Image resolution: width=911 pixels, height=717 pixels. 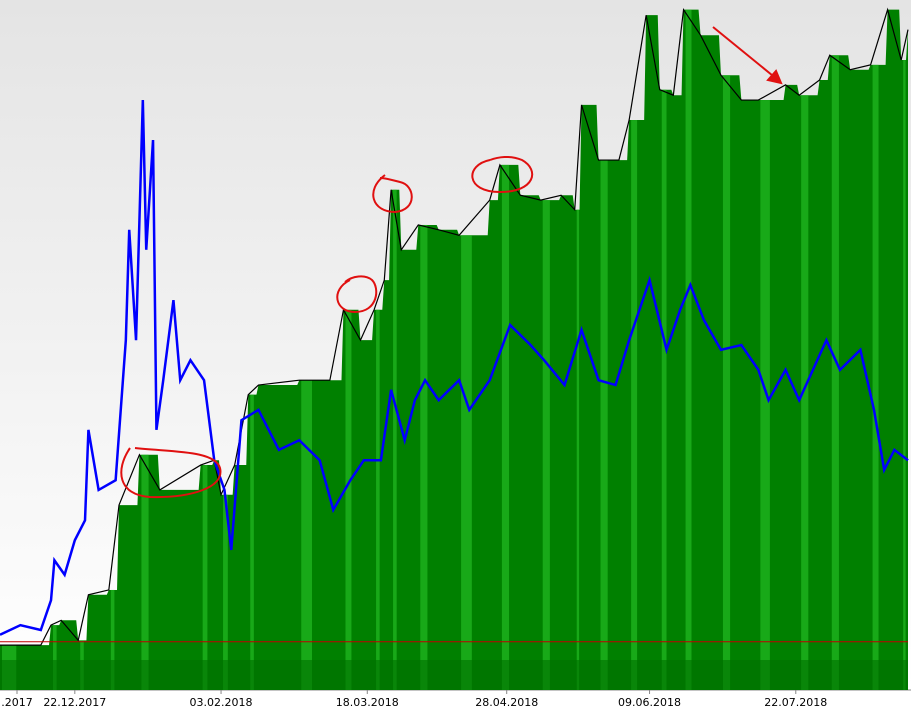 What do you see at coordinates (795, 702) in the screenshot?
I see `x-tick-label: 22.07.2018` at bounding box center [795, 702].